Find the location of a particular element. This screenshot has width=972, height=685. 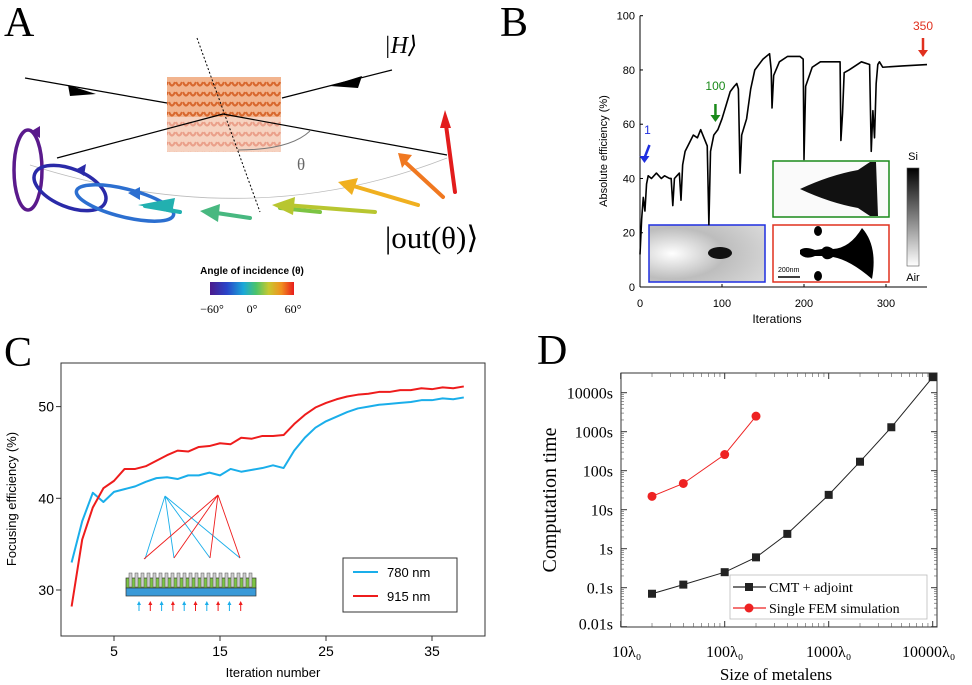

polarization-arrows is located at coordinates (297, 166).